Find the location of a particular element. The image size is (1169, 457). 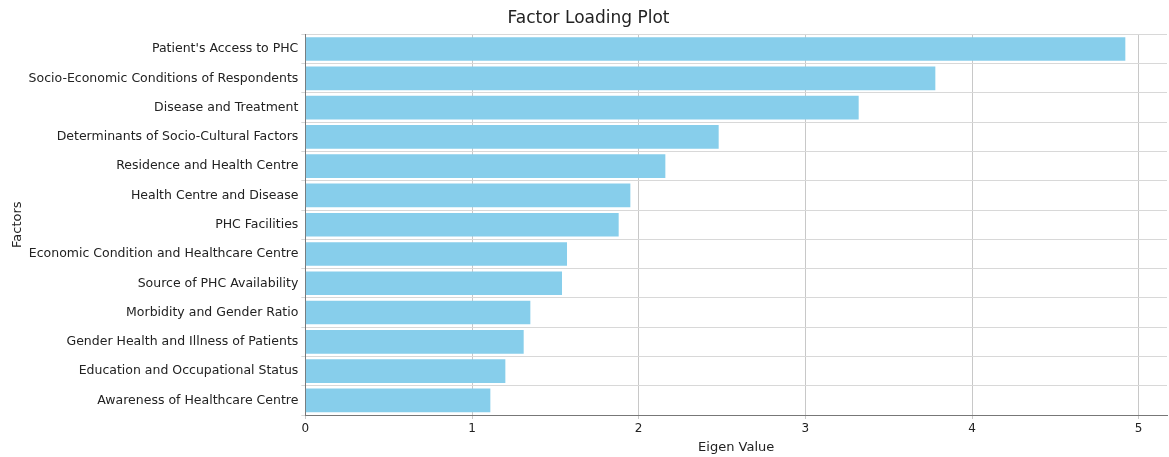

y-tick-label: Awareness of Healthcare Centre is located at coordinates (198, 399).